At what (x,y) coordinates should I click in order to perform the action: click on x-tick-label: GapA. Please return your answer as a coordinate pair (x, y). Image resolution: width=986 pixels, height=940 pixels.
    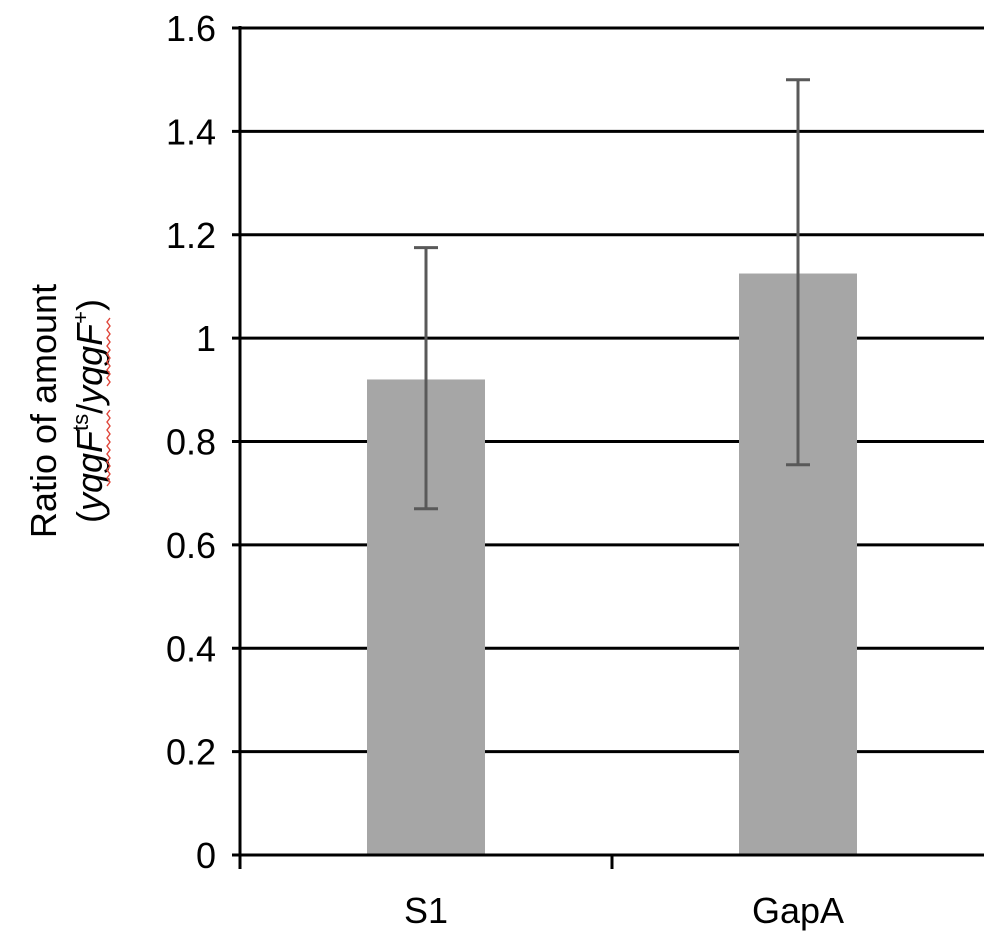
    Looking at the image, I should click on (798, 910).